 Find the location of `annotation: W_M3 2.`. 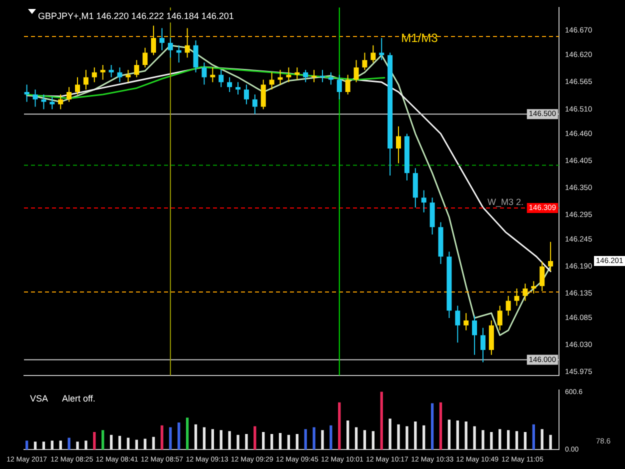

annotation: W_M3 2. is located at coordinates (505, 202).